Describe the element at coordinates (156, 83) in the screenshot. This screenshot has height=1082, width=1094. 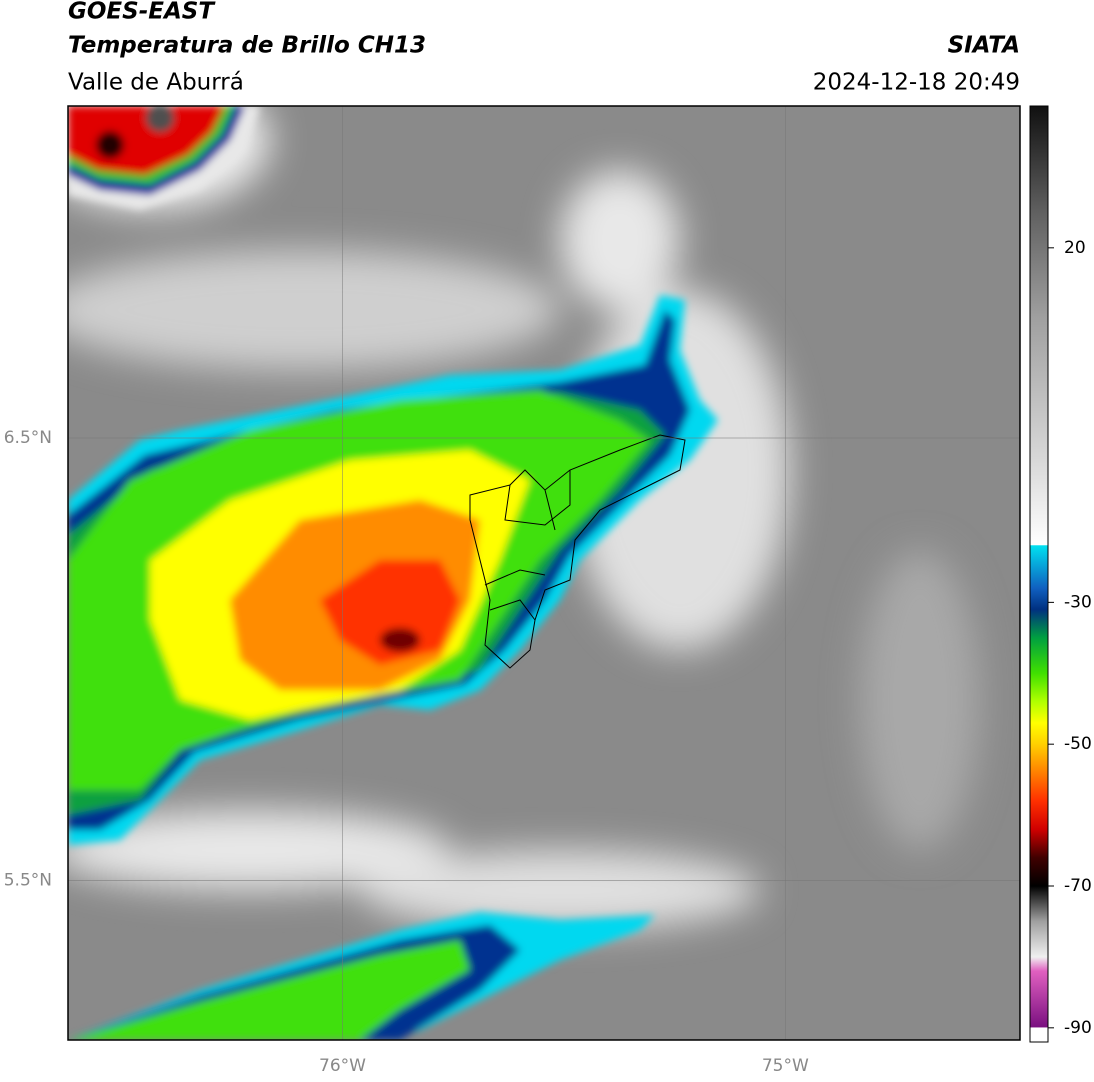
I see `region: Valle de Aburrá` at that location.